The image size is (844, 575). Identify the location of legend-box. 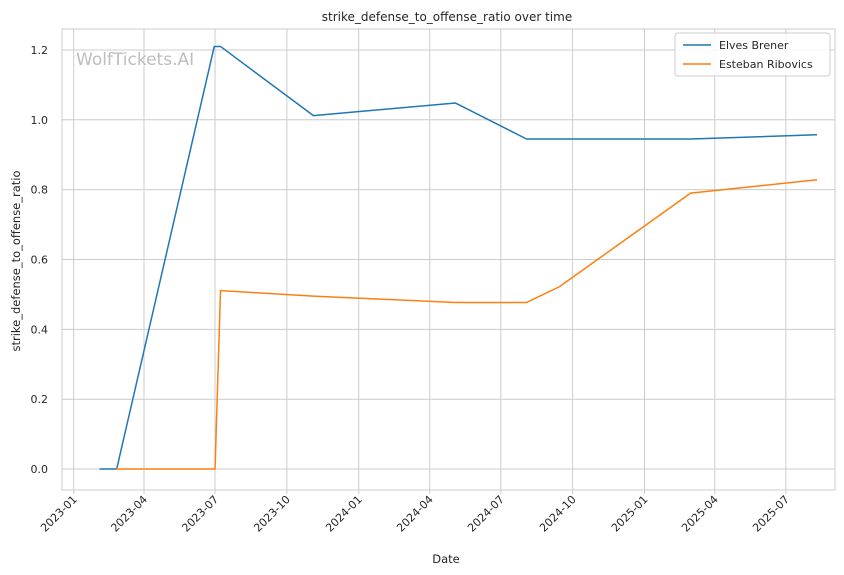
(752, 54).